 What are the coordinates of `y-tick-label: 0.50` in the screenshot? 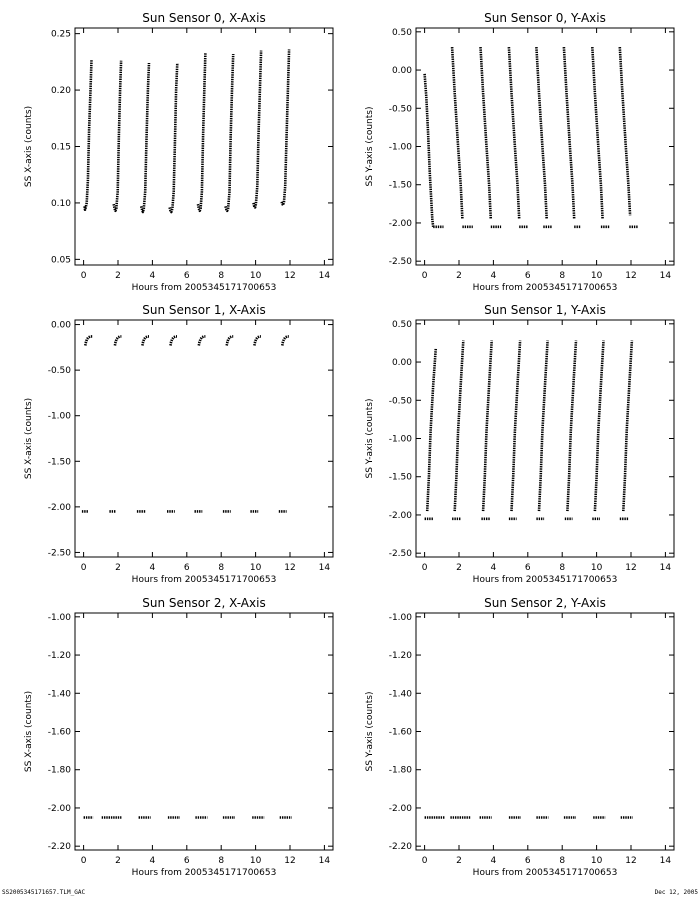 It's located at (402, 33).